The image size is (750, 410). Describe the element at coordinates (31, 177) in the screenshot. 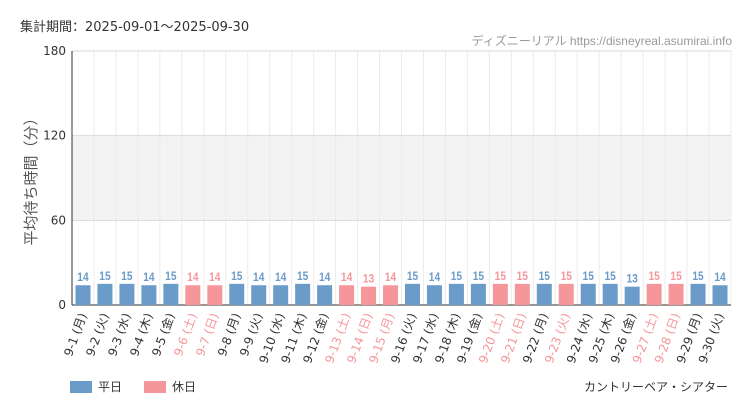

I see `y-axis-label: 平均待ち時間（分）` at that location.